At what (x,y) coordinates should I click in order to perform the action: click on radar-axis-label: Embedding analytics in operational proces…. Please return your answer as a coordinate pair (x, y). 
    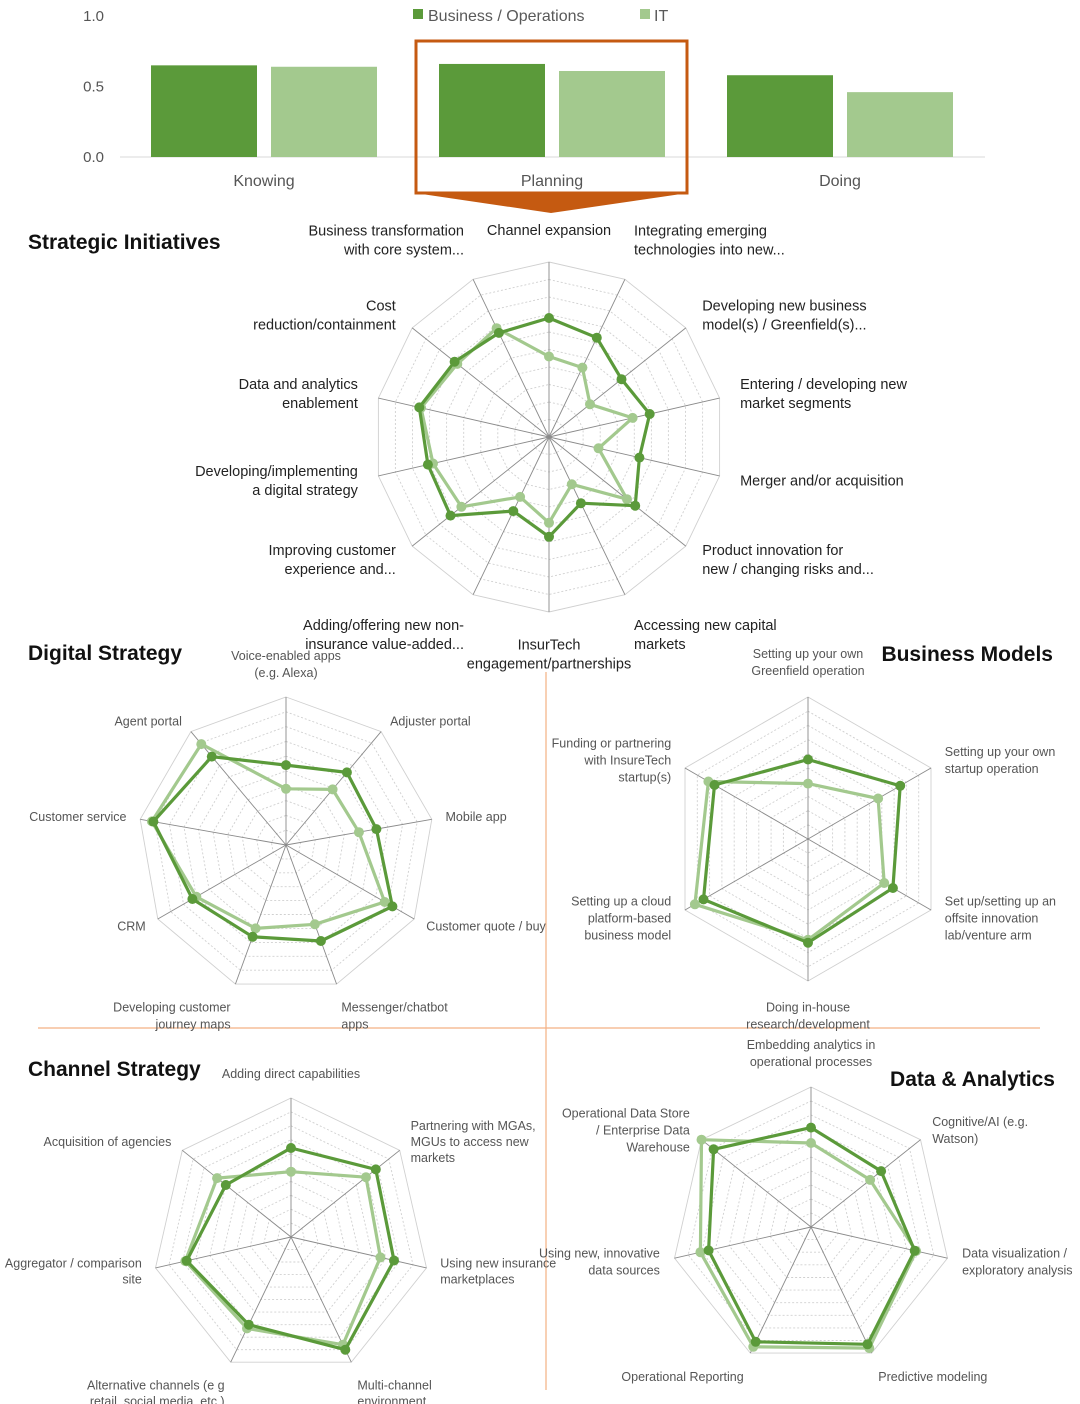
    Looking at the image, I should click on (811, 1053).